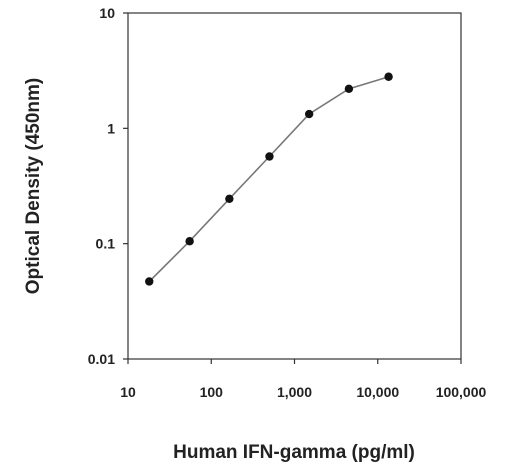 Image resolution: width=522 pixels, height=473 pixels. I want to click on y-axis-ticks: 0.01 0.1 1 10, so click(108, 186).